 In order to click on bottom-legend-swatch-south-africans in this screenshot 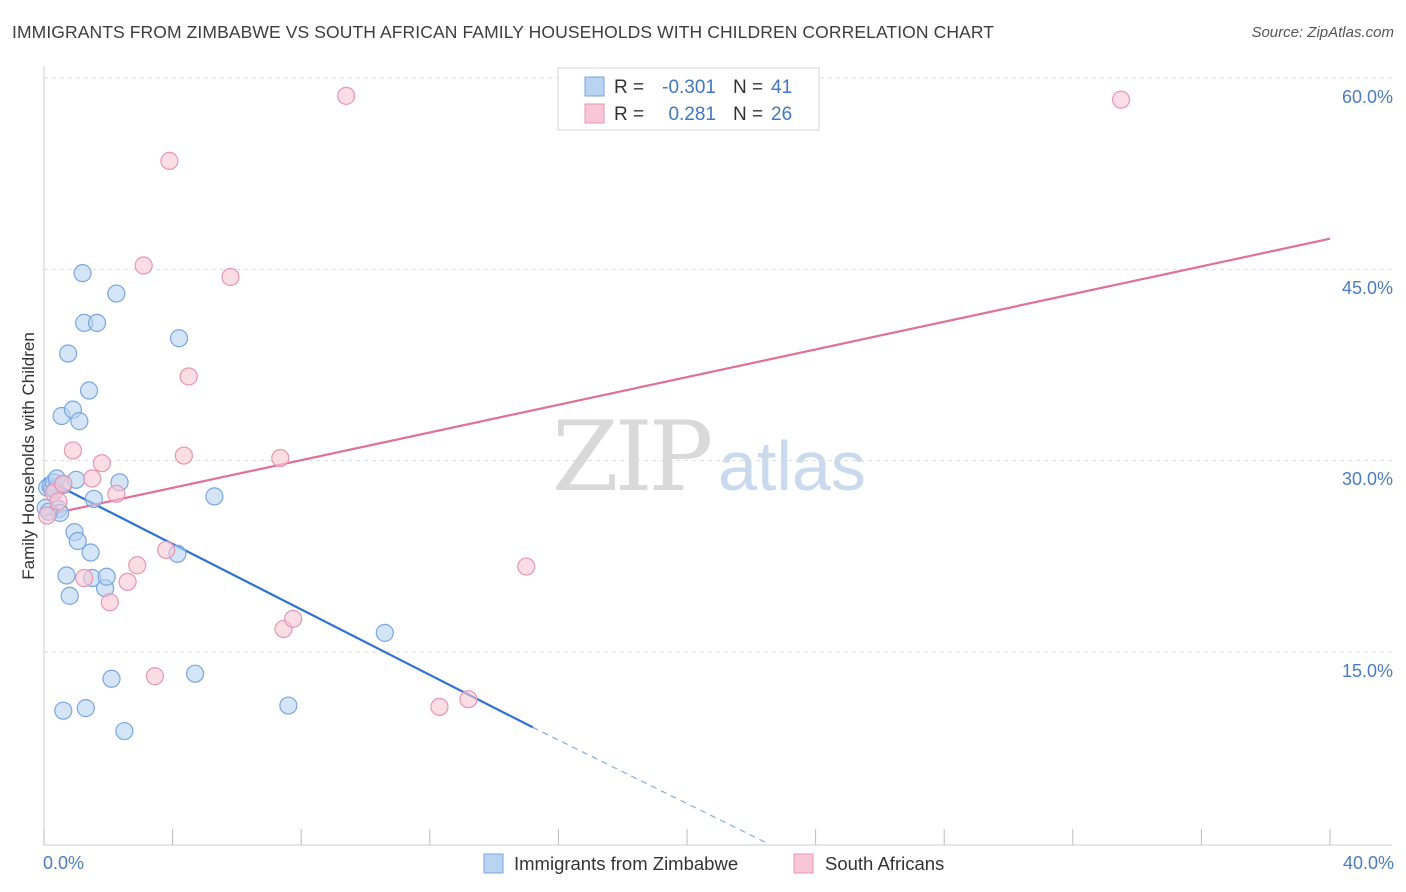, I will do `click(803, 863)`.